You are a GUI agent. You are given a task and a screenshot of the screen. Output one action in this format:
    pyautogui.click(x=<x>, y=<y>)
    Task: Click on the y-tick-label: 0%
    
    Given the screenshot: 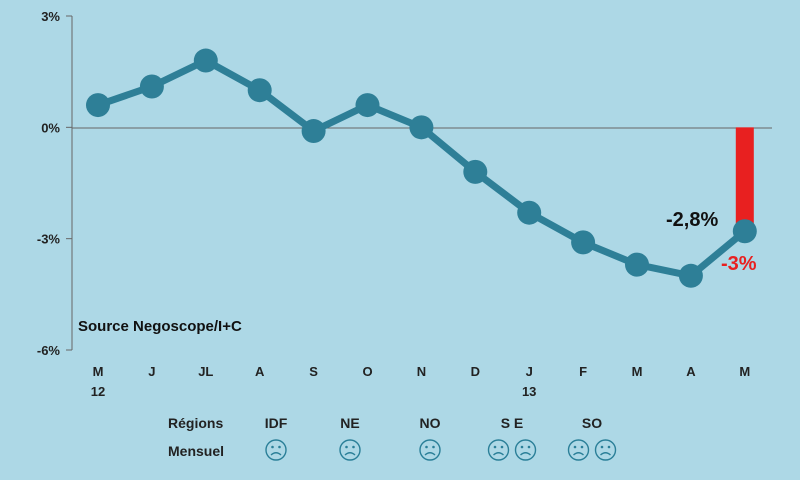 What is the action you would take?
    pyautogui.click(x=50, y=127)
    